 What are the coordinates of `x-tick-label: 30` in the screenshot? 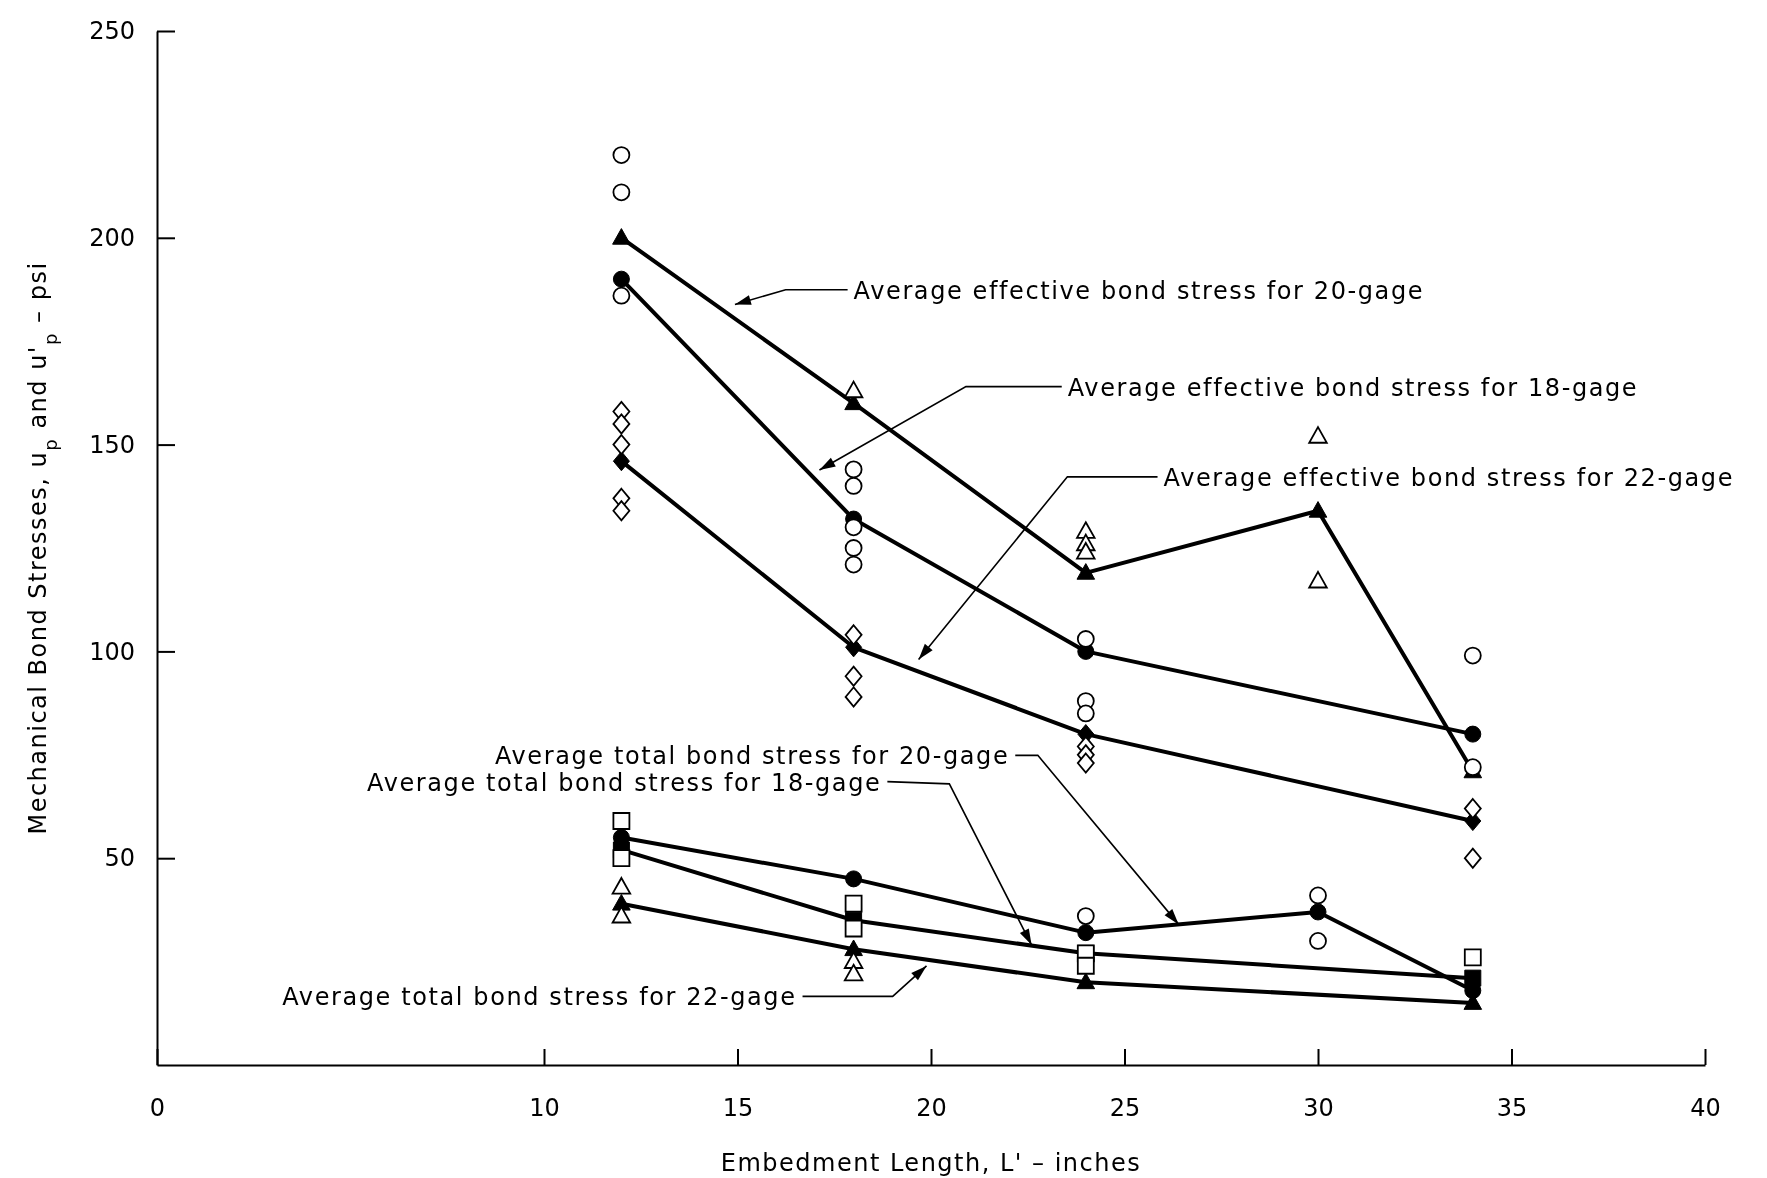 It's located at (1318, 1108).